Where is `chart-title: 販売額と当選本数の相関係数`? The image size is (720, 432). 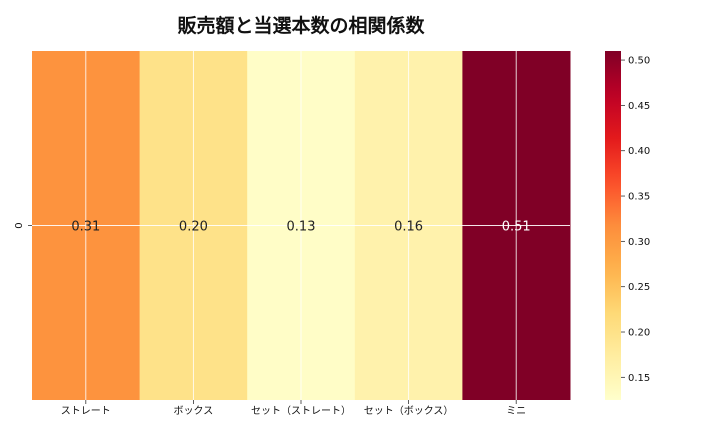
chart-title: 販売額と当選本数の相関係数 is located at coordinates (301, 25).